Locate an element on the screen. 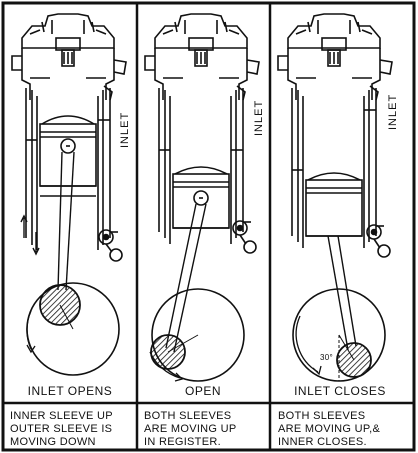 Image resolution: width=418 pixels, height=453 pixels. side-label-inlet-3: INLET is located at coordinates (393, 112).